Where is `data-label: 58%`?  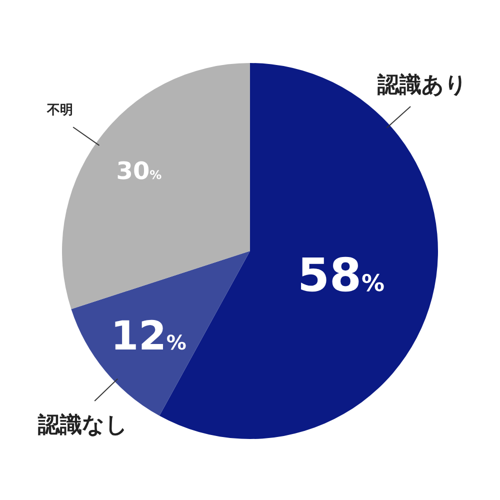 data-label: 58% is located at coordinates (341, 275).